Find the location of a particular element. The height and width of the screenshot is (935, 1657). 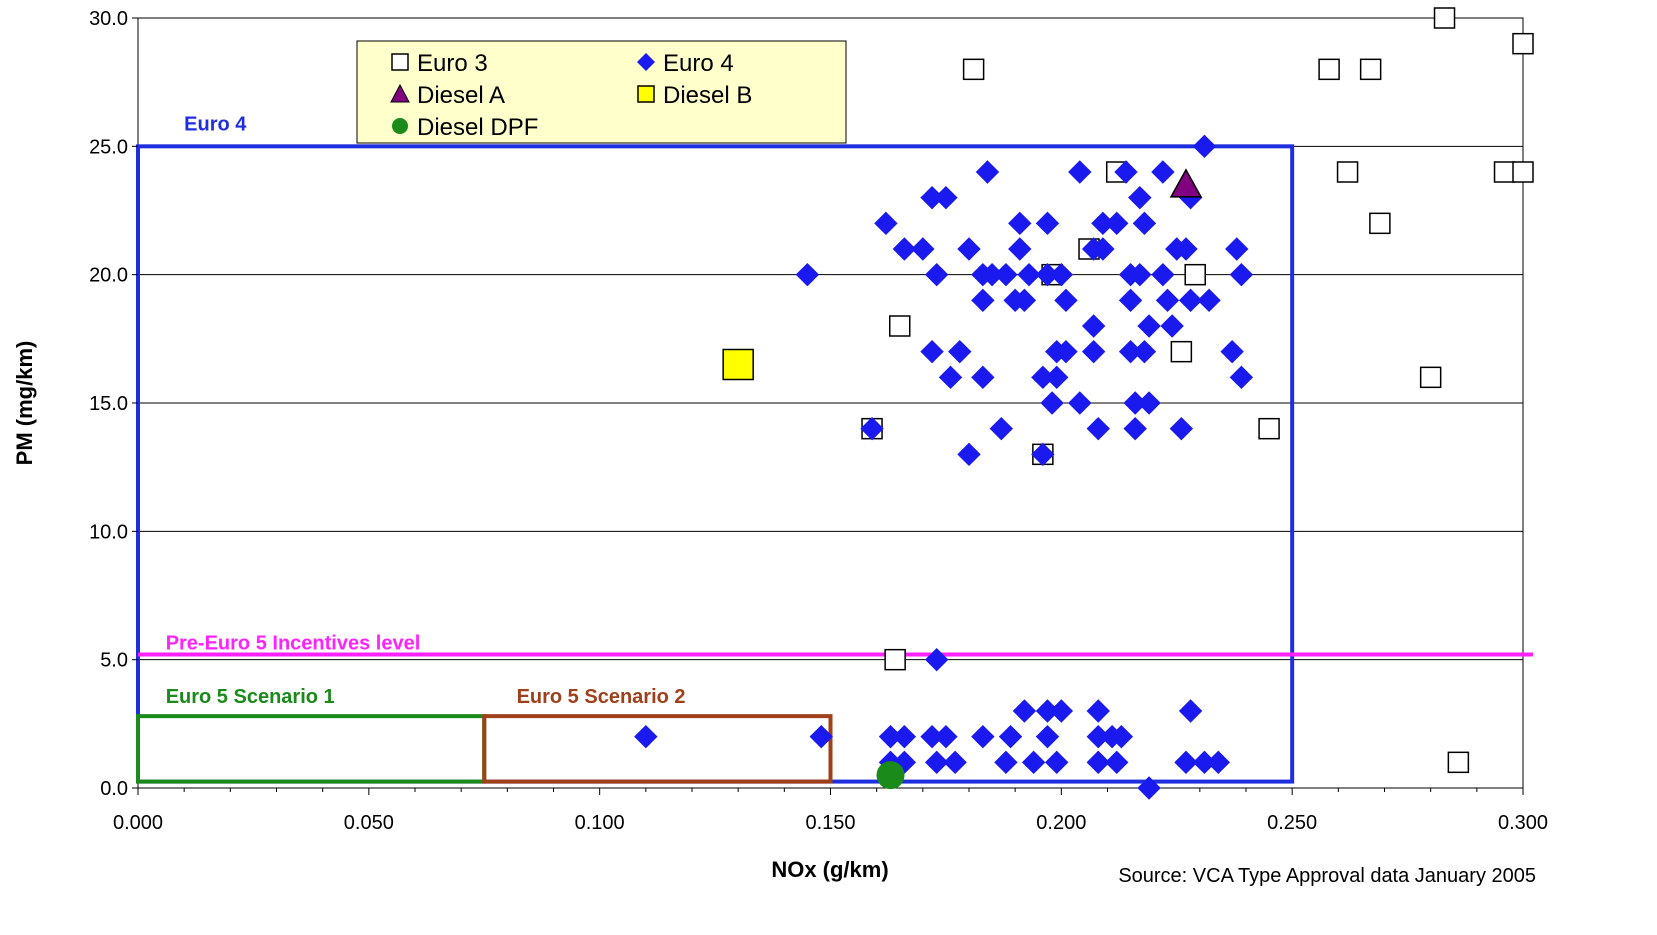

region-box is located at coordinates (657, 749).